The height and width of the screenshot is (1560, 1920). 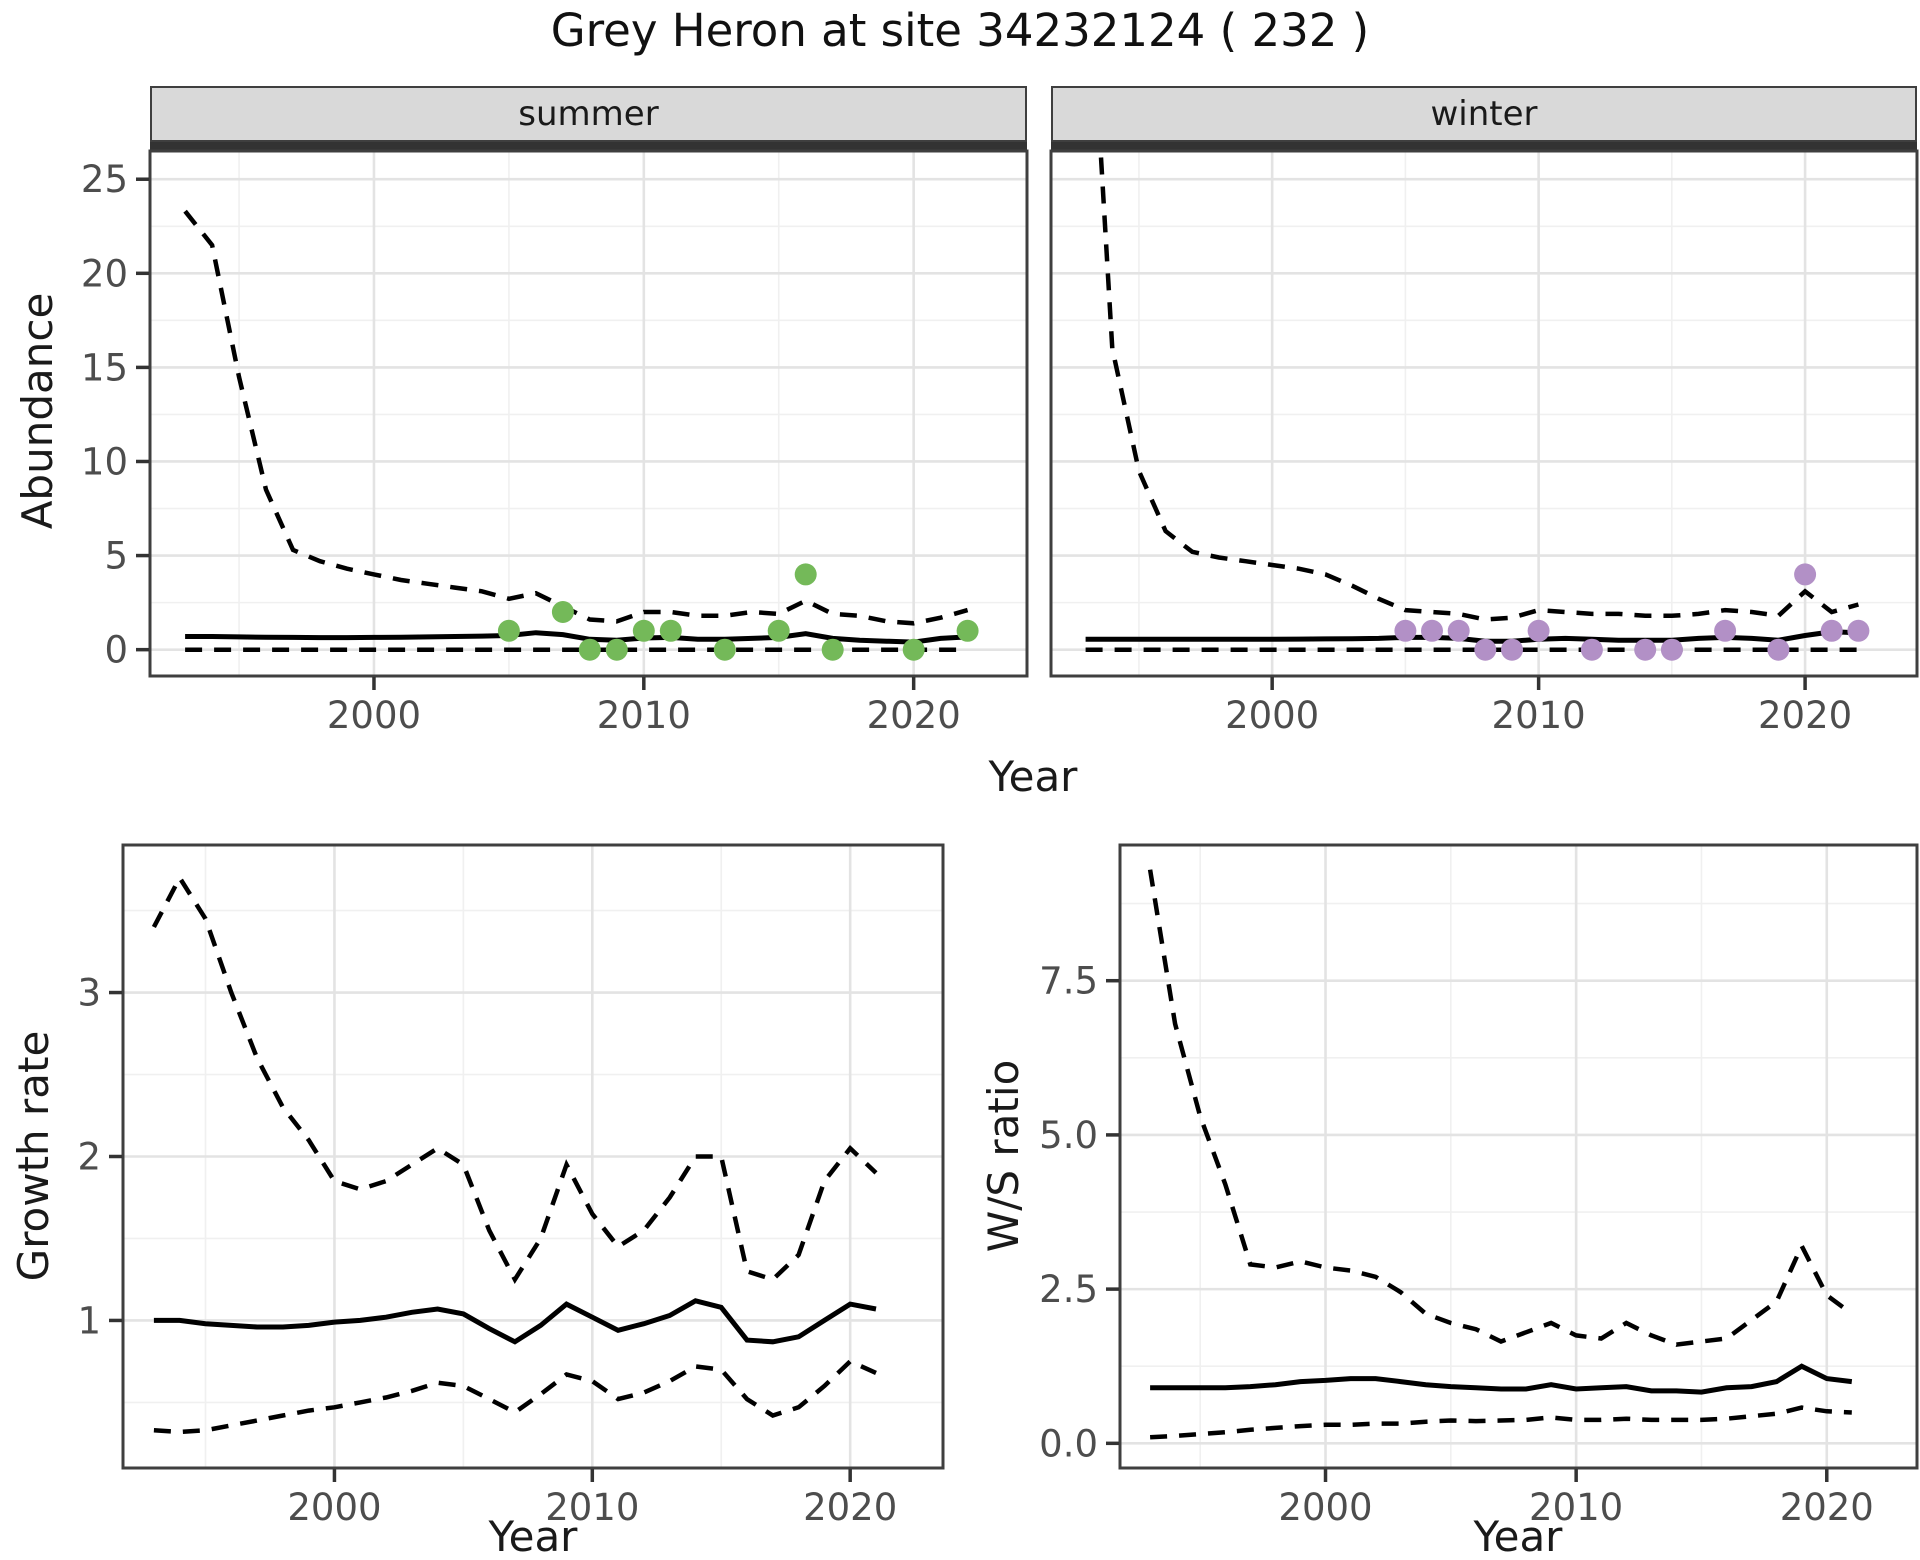 What do you see at coordinates (89, 993) in the screenshot?
I see `growth-rate-y-tick-label: 3` at bounding box center [89, 993].